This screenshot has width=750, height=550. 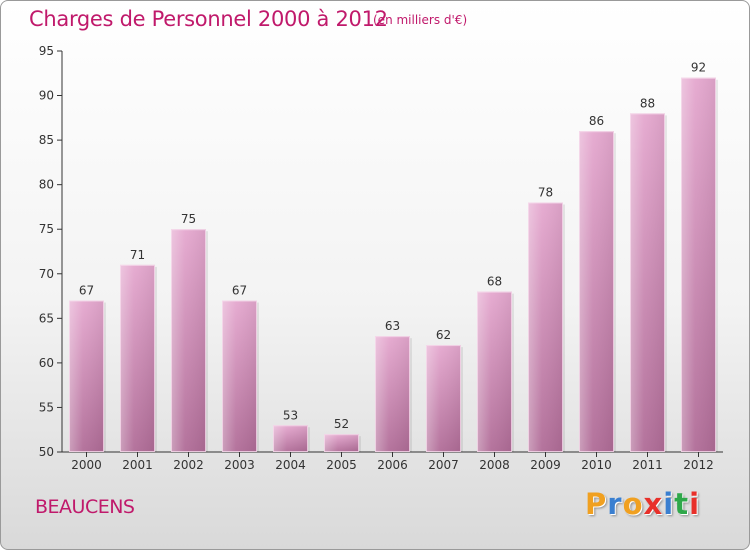 What do you see at coordinates (647, 103) in the screenshot?
I see `data-label: 88` at bounding box center [647, 103].